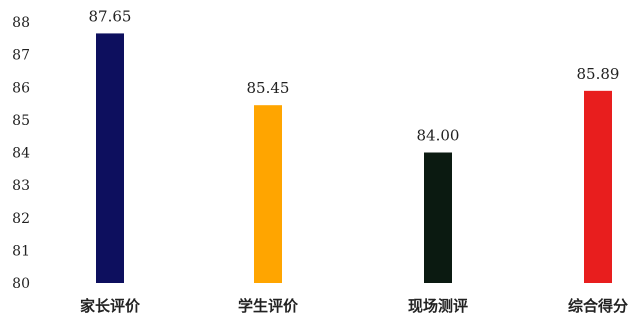  I want to click on value-label: 87.65, so click(110, 16).